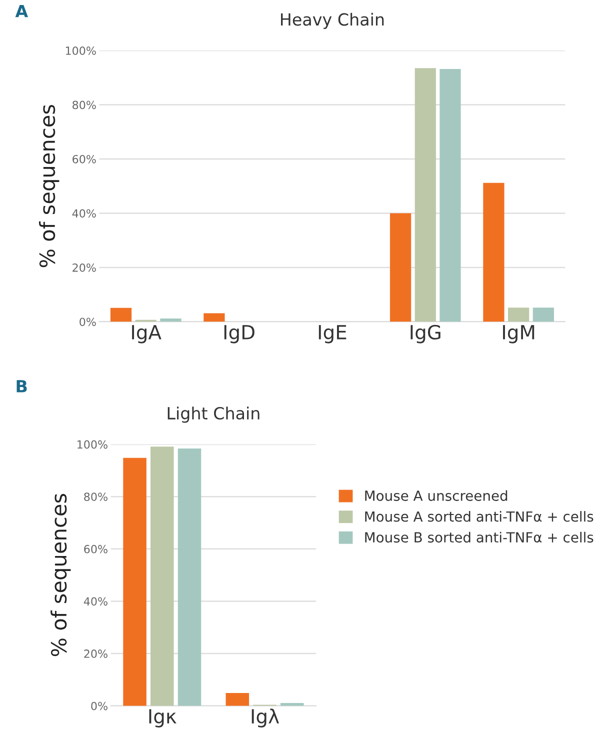 The height and width of the screenshot is (743, 609). I want to click on x-tick-label: IgM, so click(518, 334).